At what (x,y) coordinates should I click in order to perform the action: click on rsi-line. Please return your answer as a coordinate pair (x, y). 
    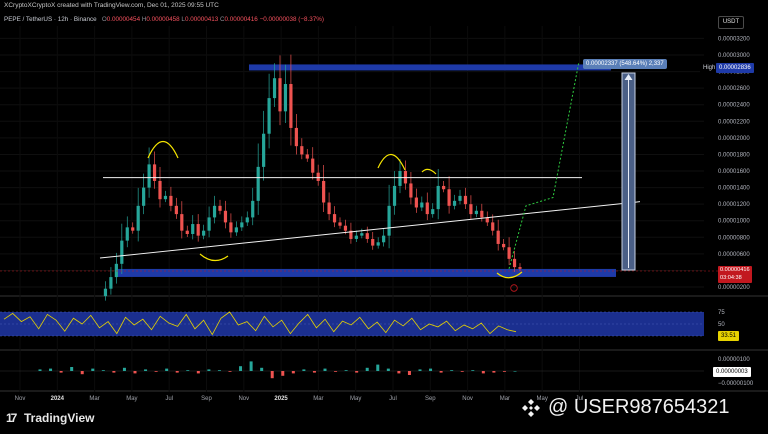
    Looking at the image, I should click on (260, 323).